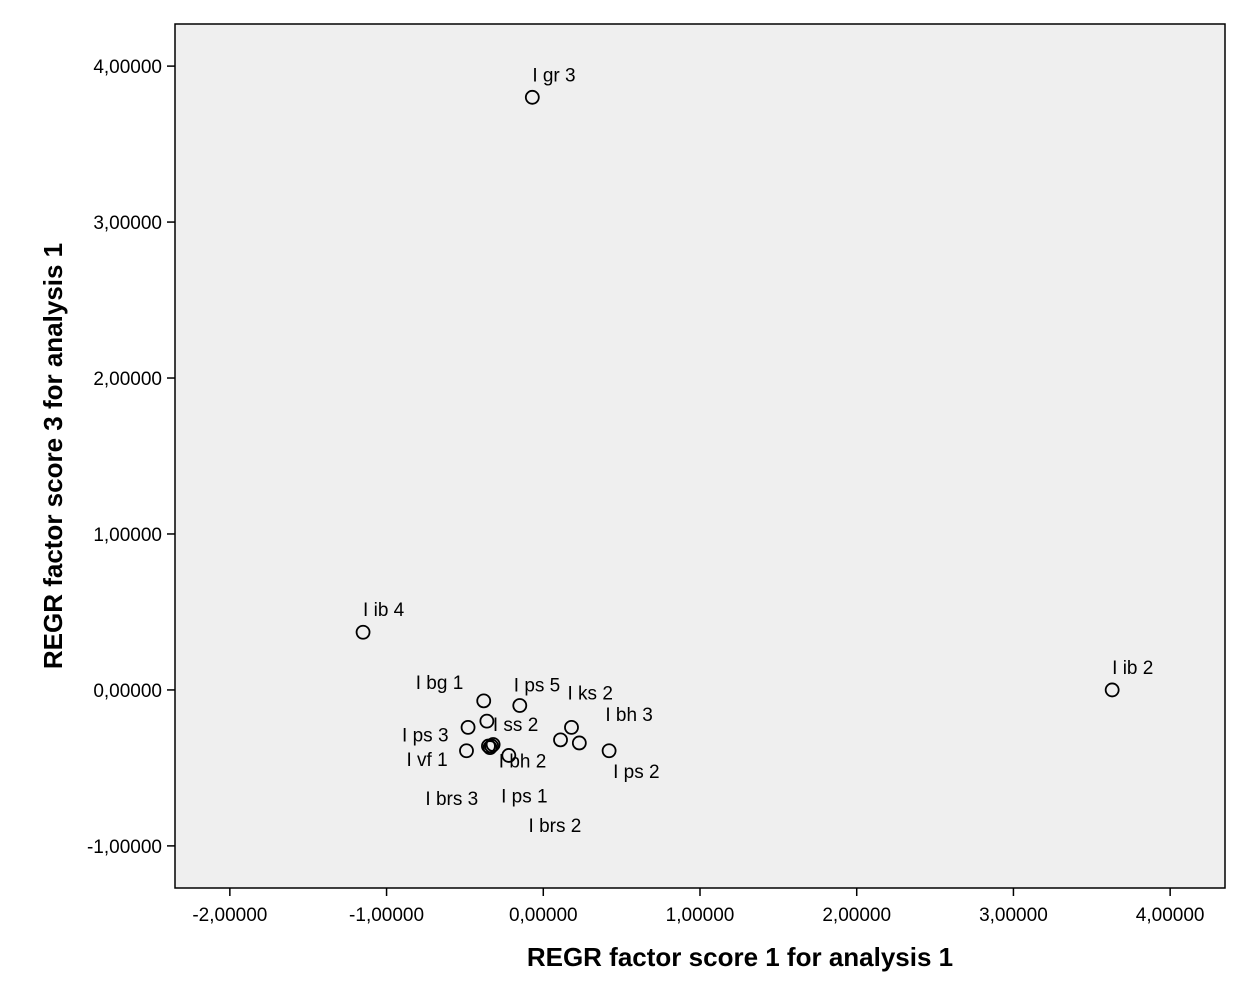 This screenshot has width=1249, height=1005. What do you see at coordinates (629, 715) in the screenshot?
I see `point-label: I bh 3` at bounding box center [629, 715].